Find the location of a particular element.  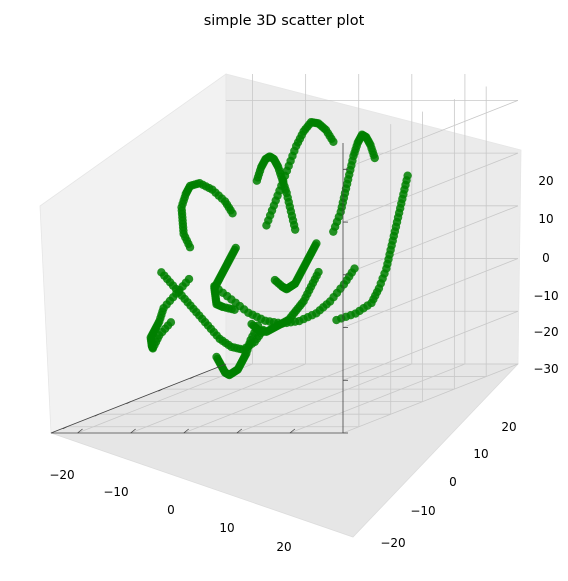

x-tick-label: 20 is located at coordinates (283, 547).